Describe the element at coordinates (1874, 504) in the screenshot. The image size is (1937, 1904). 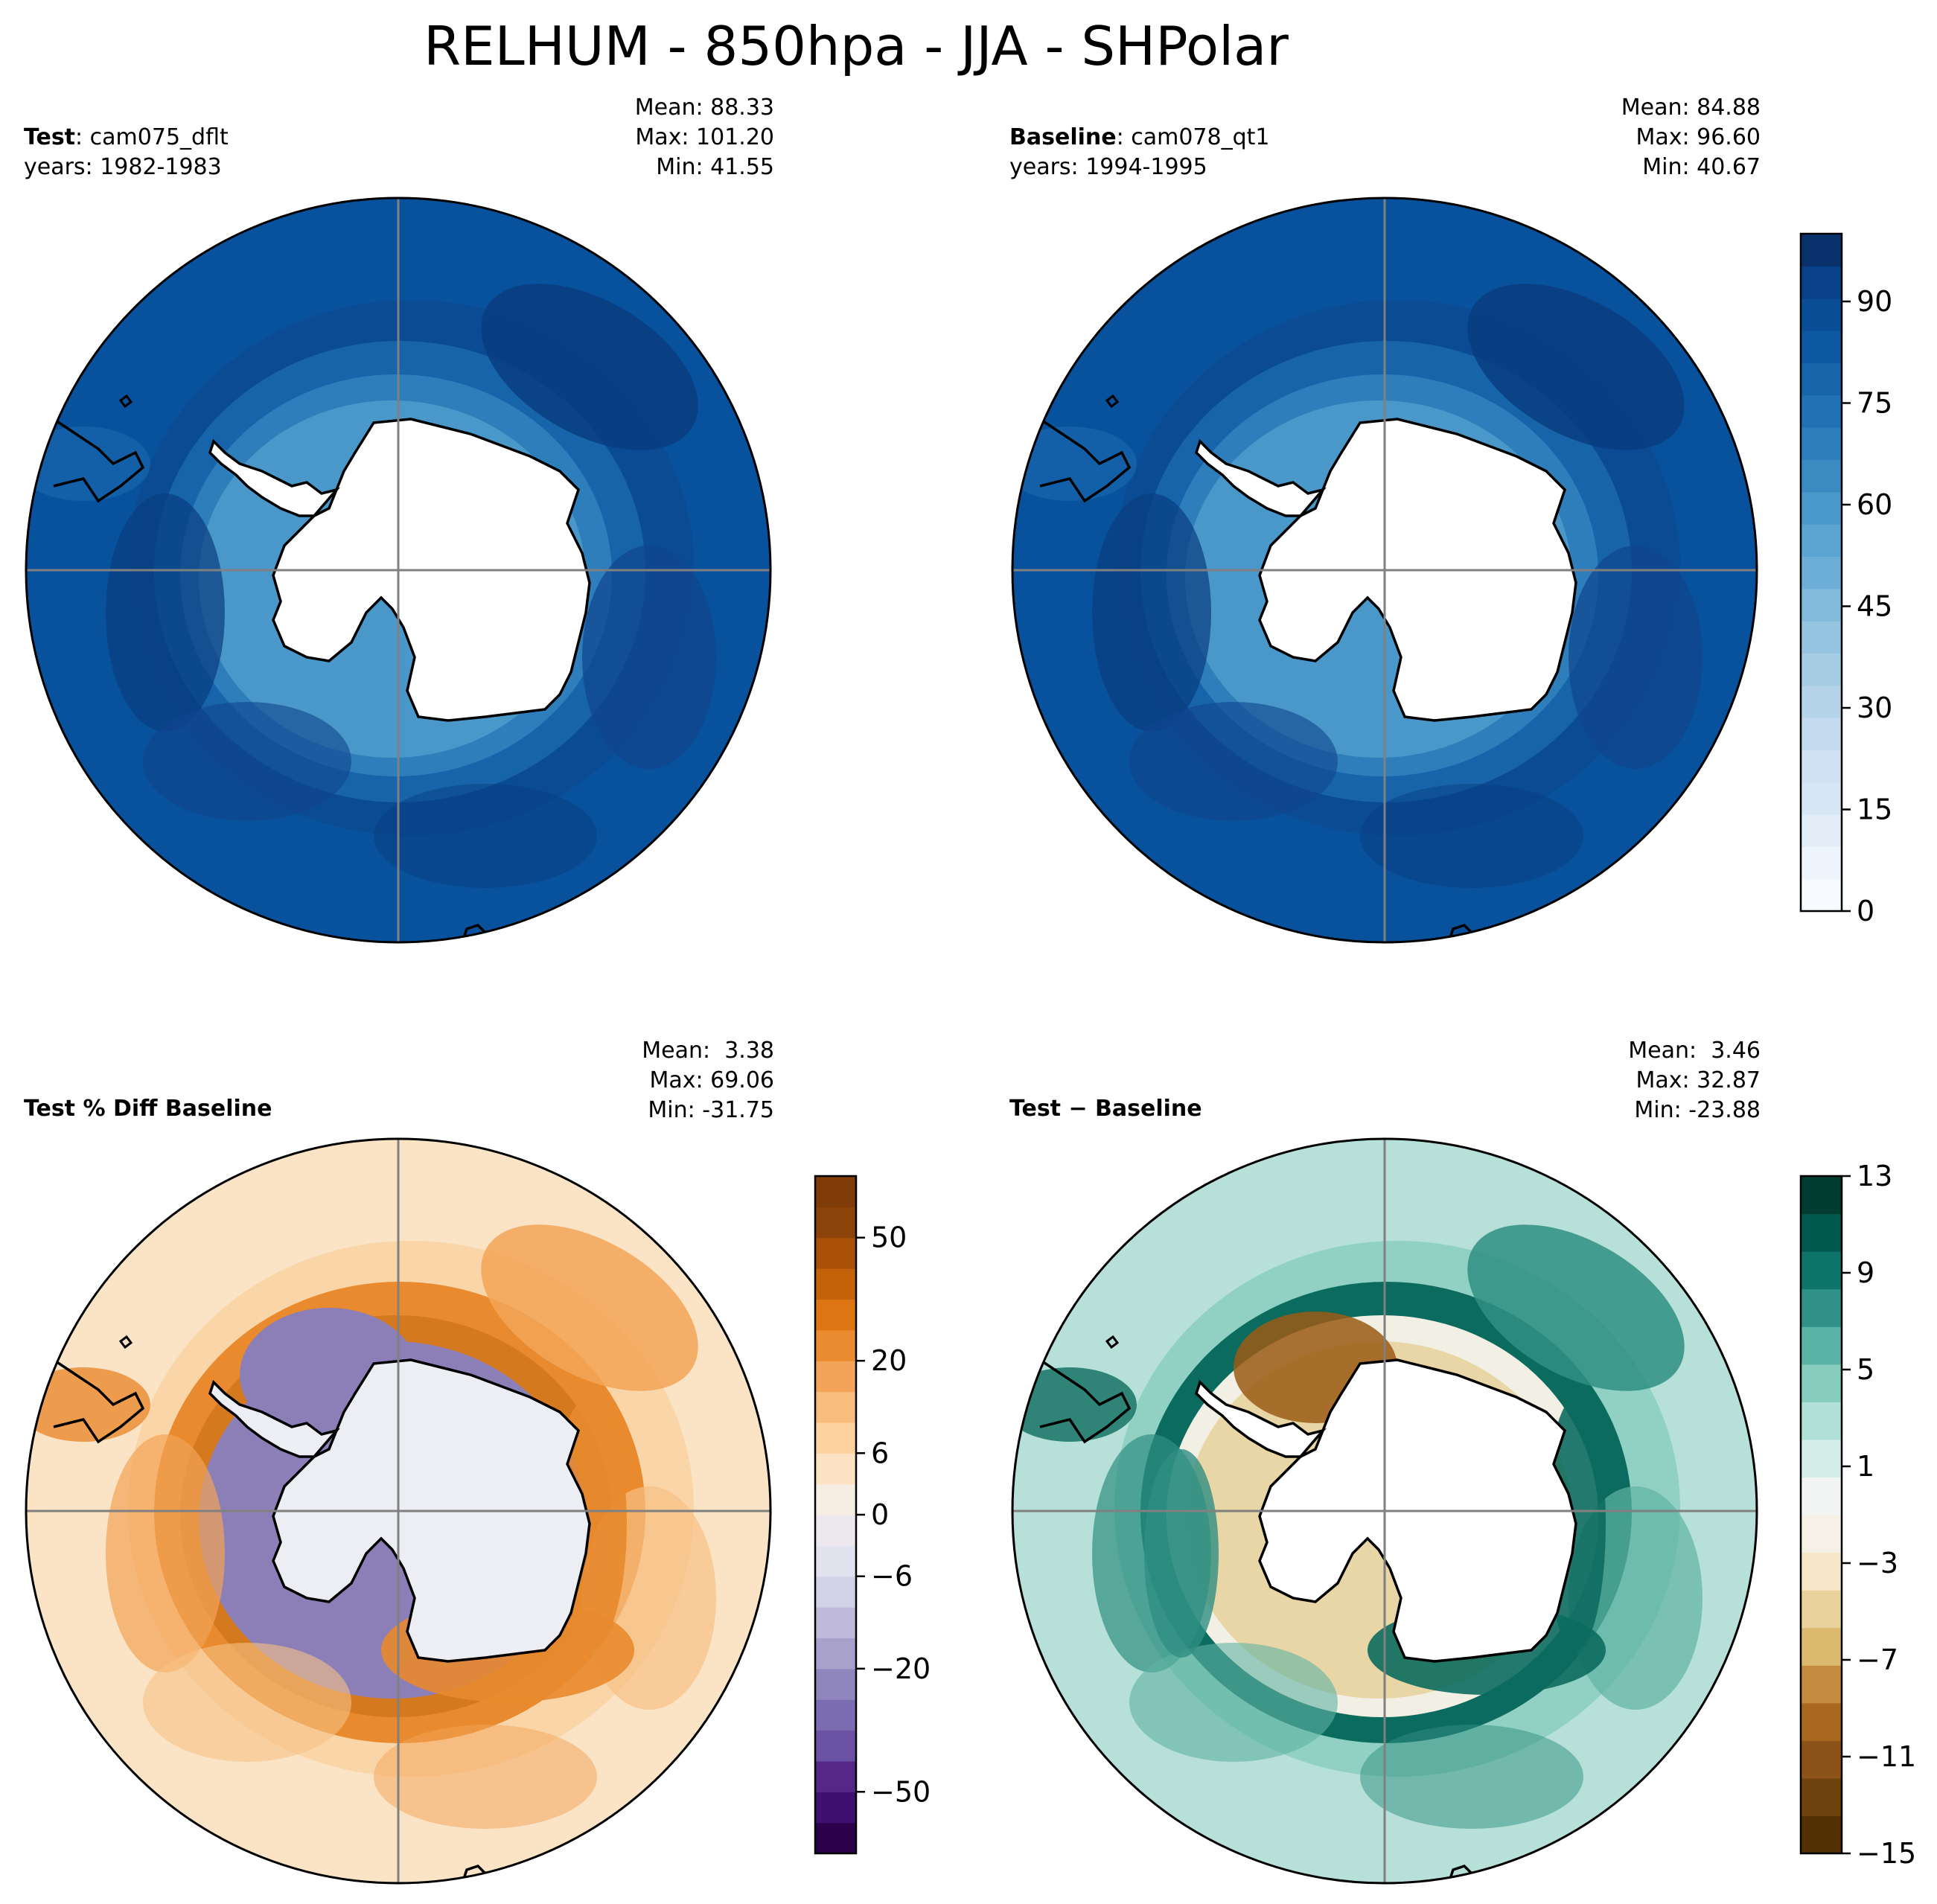
I see `relhum-tick-label: 60` at that location.